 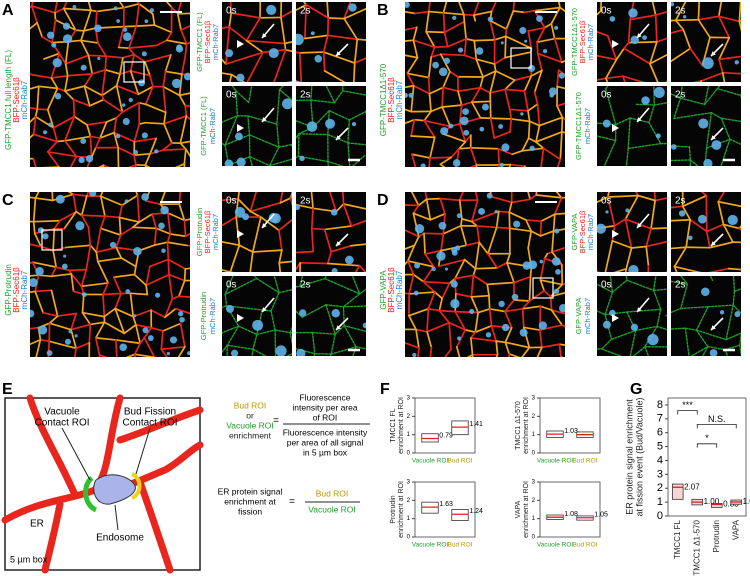 I want to click on panel-letter: G, so click(x=636, y=389).